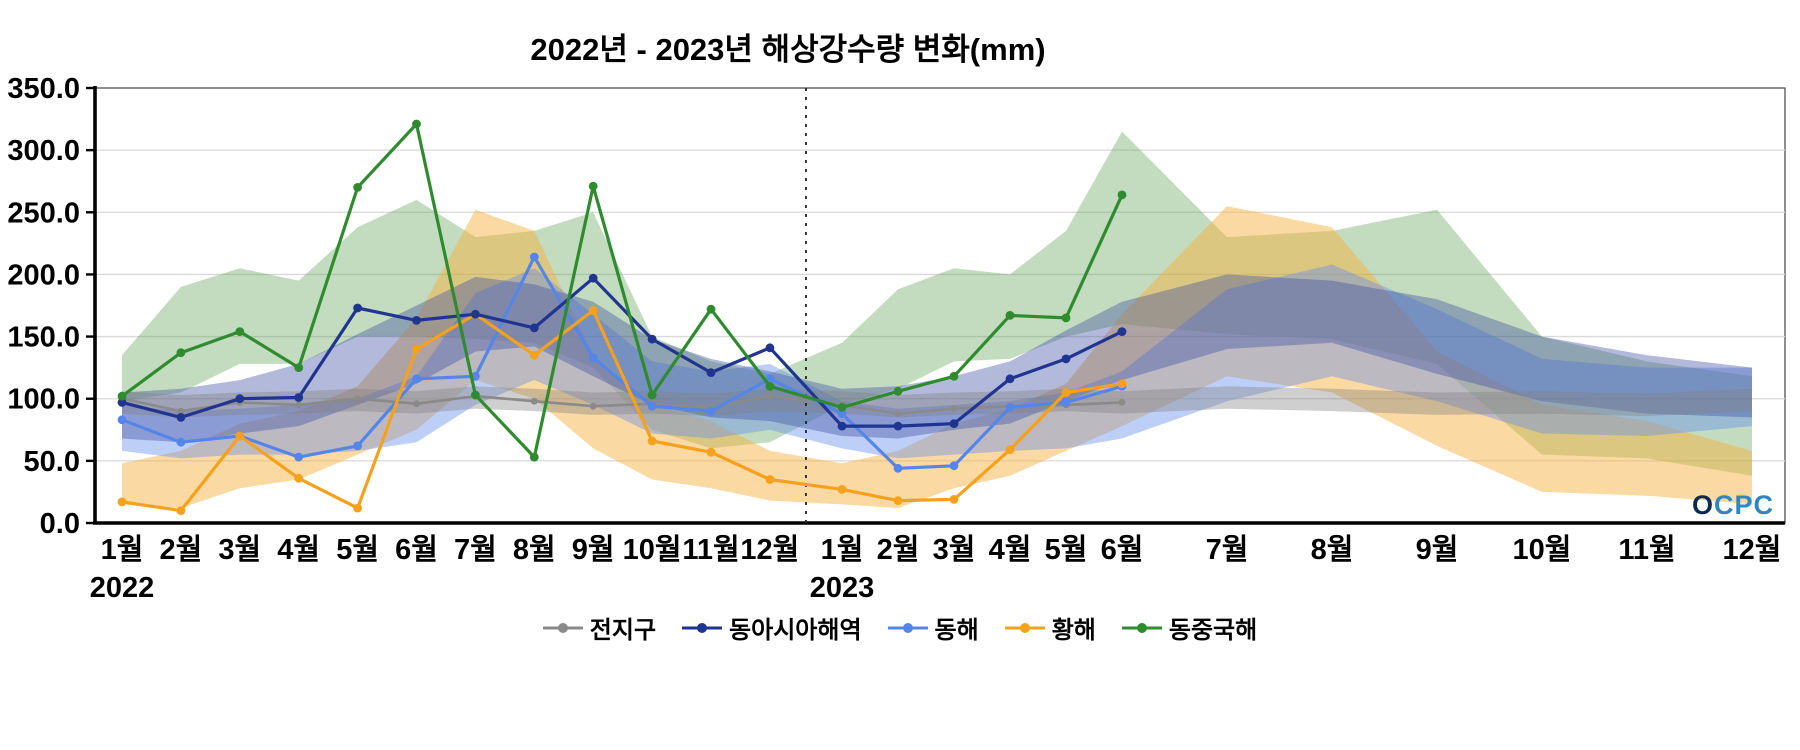 This screenshot has width=1800, height=750. Describe the element at coordinates (622, 404) in the screenshot. I see `line-전지구` at that location.